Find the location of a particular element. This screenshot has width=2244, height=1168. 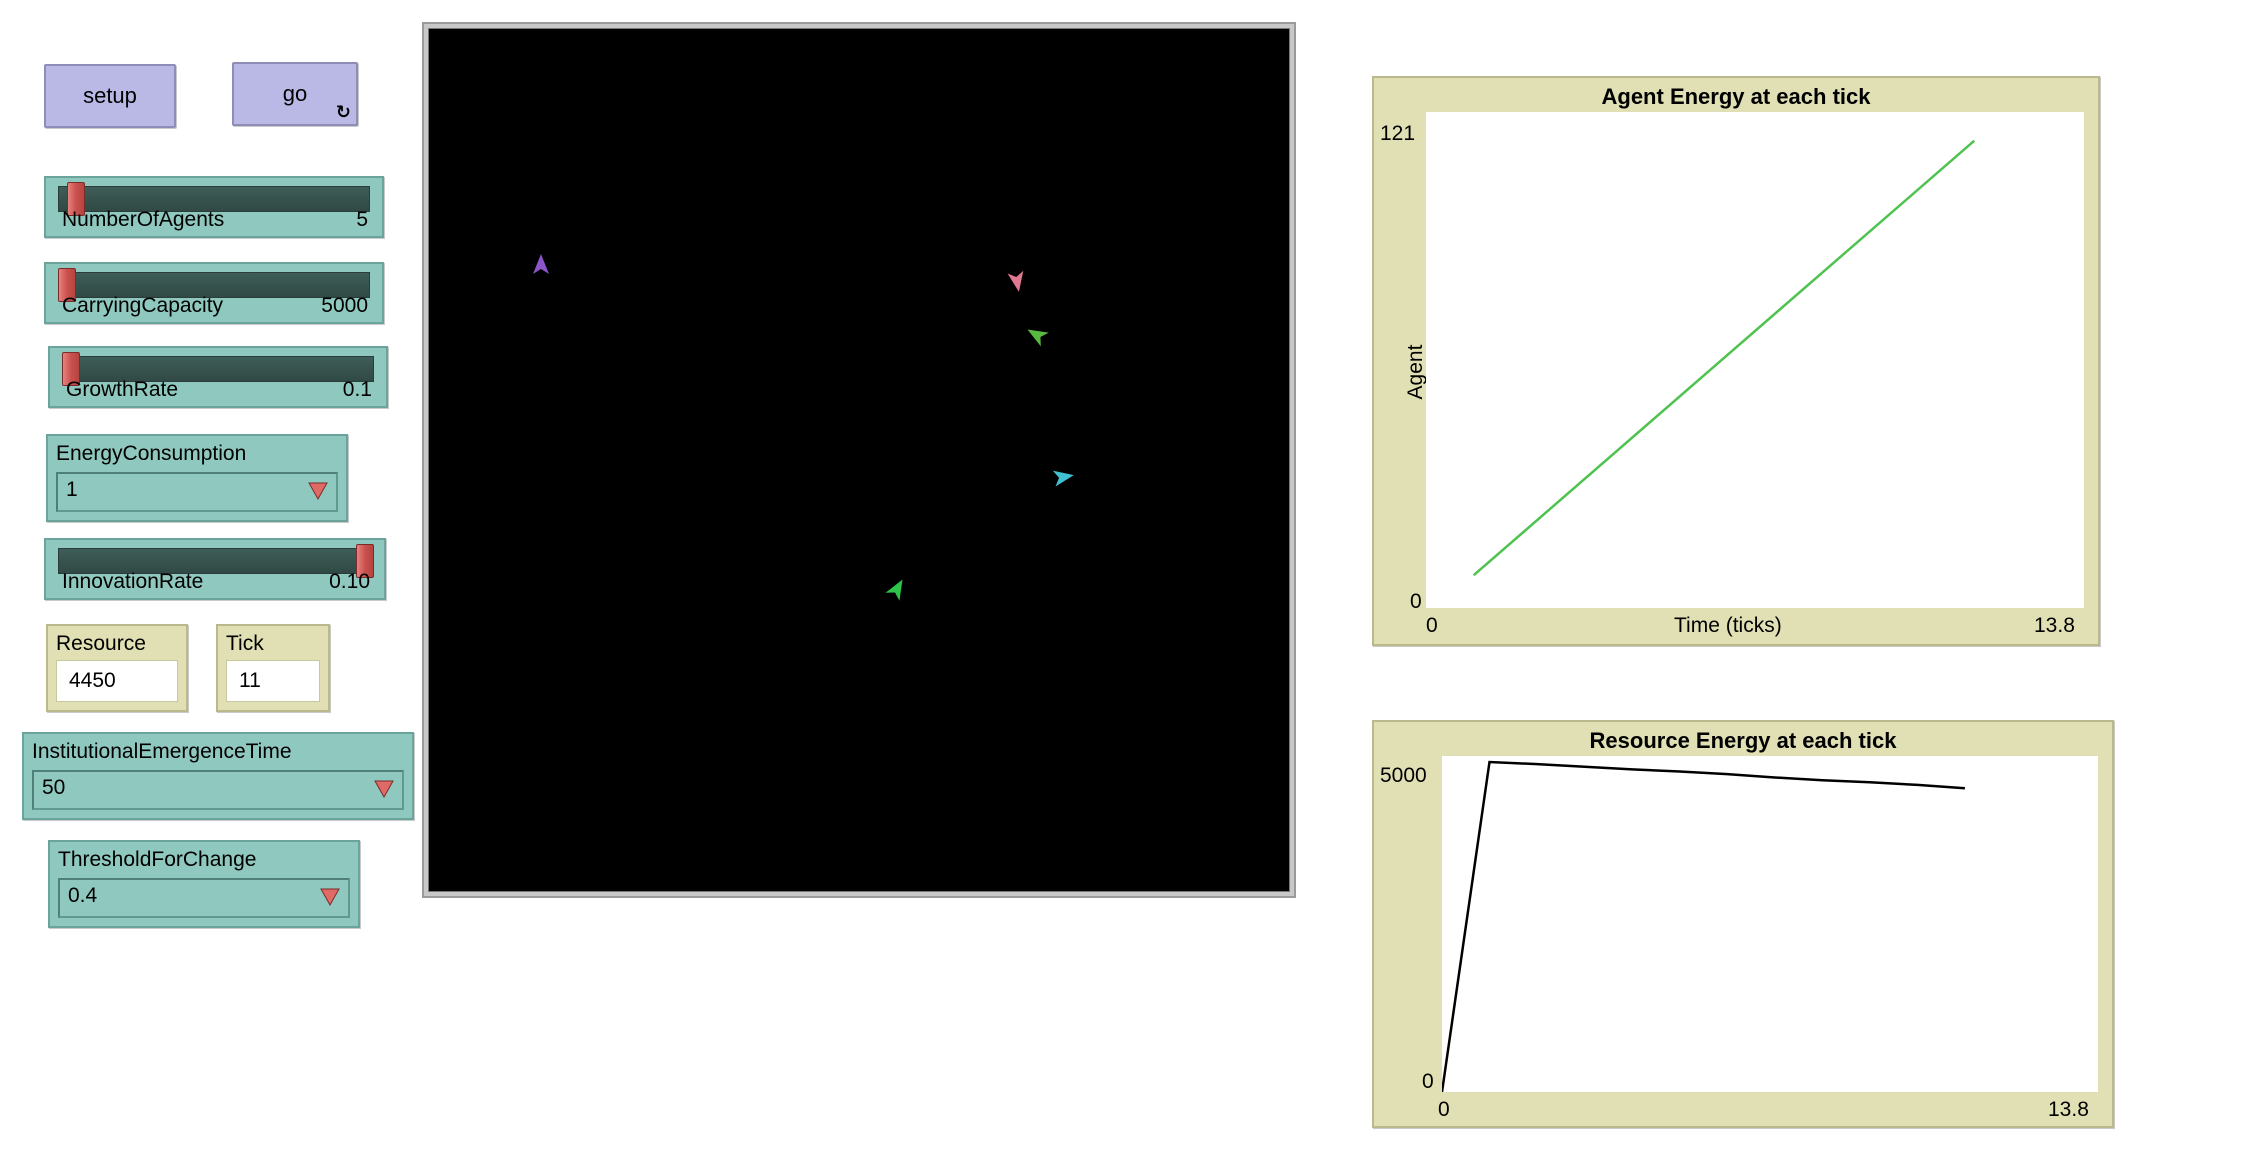

setup-button: setup is located at coordinates (110, 96).